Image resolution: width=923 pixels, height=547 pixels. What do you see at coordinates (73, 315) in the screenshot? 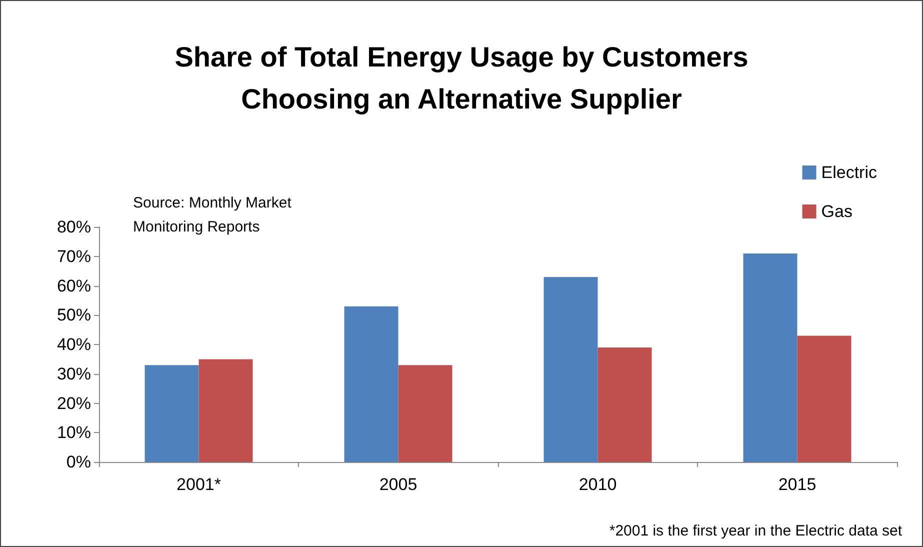
I see `y-tick-label: 50%` at bounding box center [73, 315].